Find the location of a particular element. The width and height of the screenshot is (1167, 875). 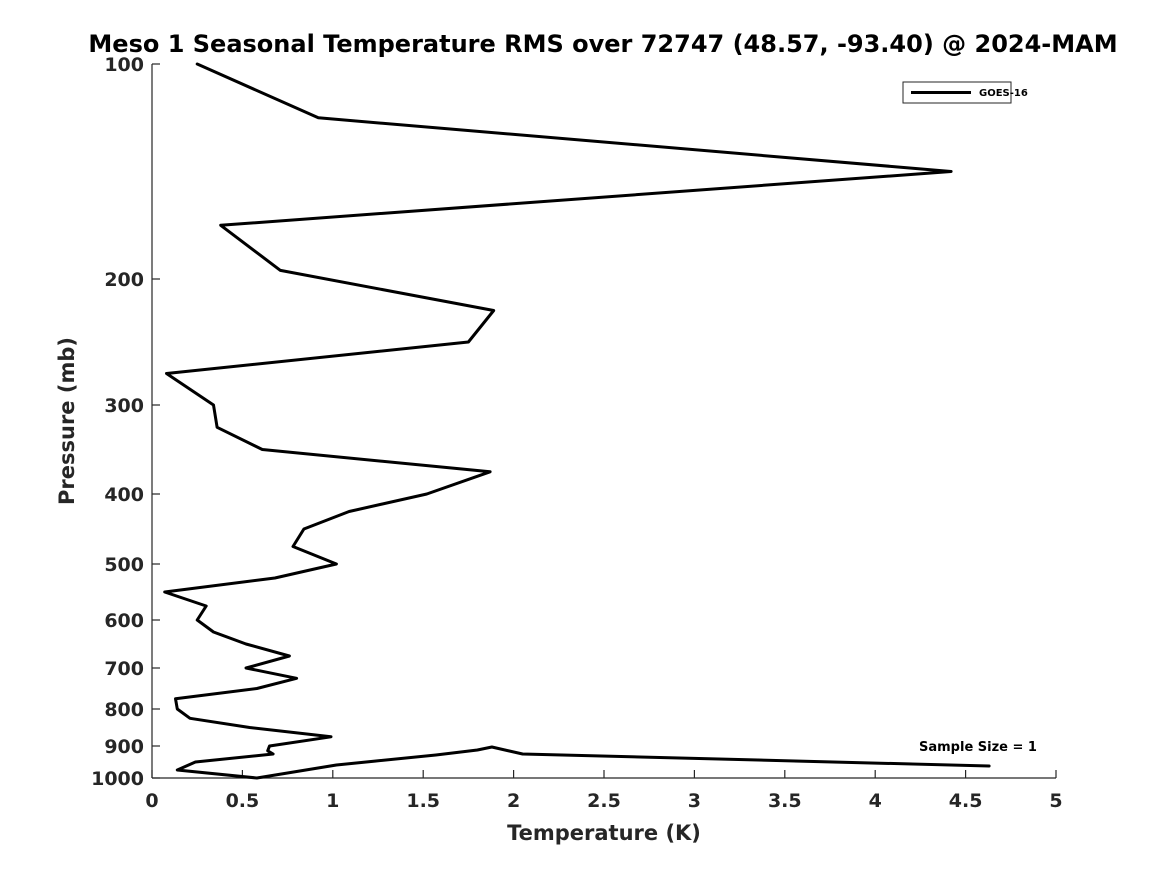

x-tick-label: 0.5 is located at coordinates (243, 801).